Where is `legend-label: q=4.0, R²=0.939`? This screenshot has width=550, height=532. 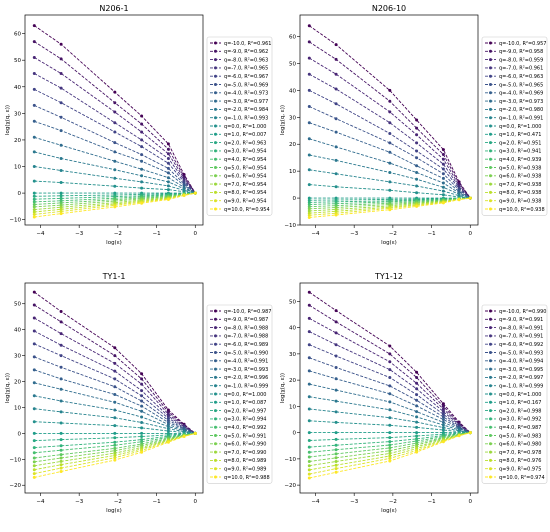
legend-label: q=4.0, R²=0.939 is located at coordinates (520, 160).